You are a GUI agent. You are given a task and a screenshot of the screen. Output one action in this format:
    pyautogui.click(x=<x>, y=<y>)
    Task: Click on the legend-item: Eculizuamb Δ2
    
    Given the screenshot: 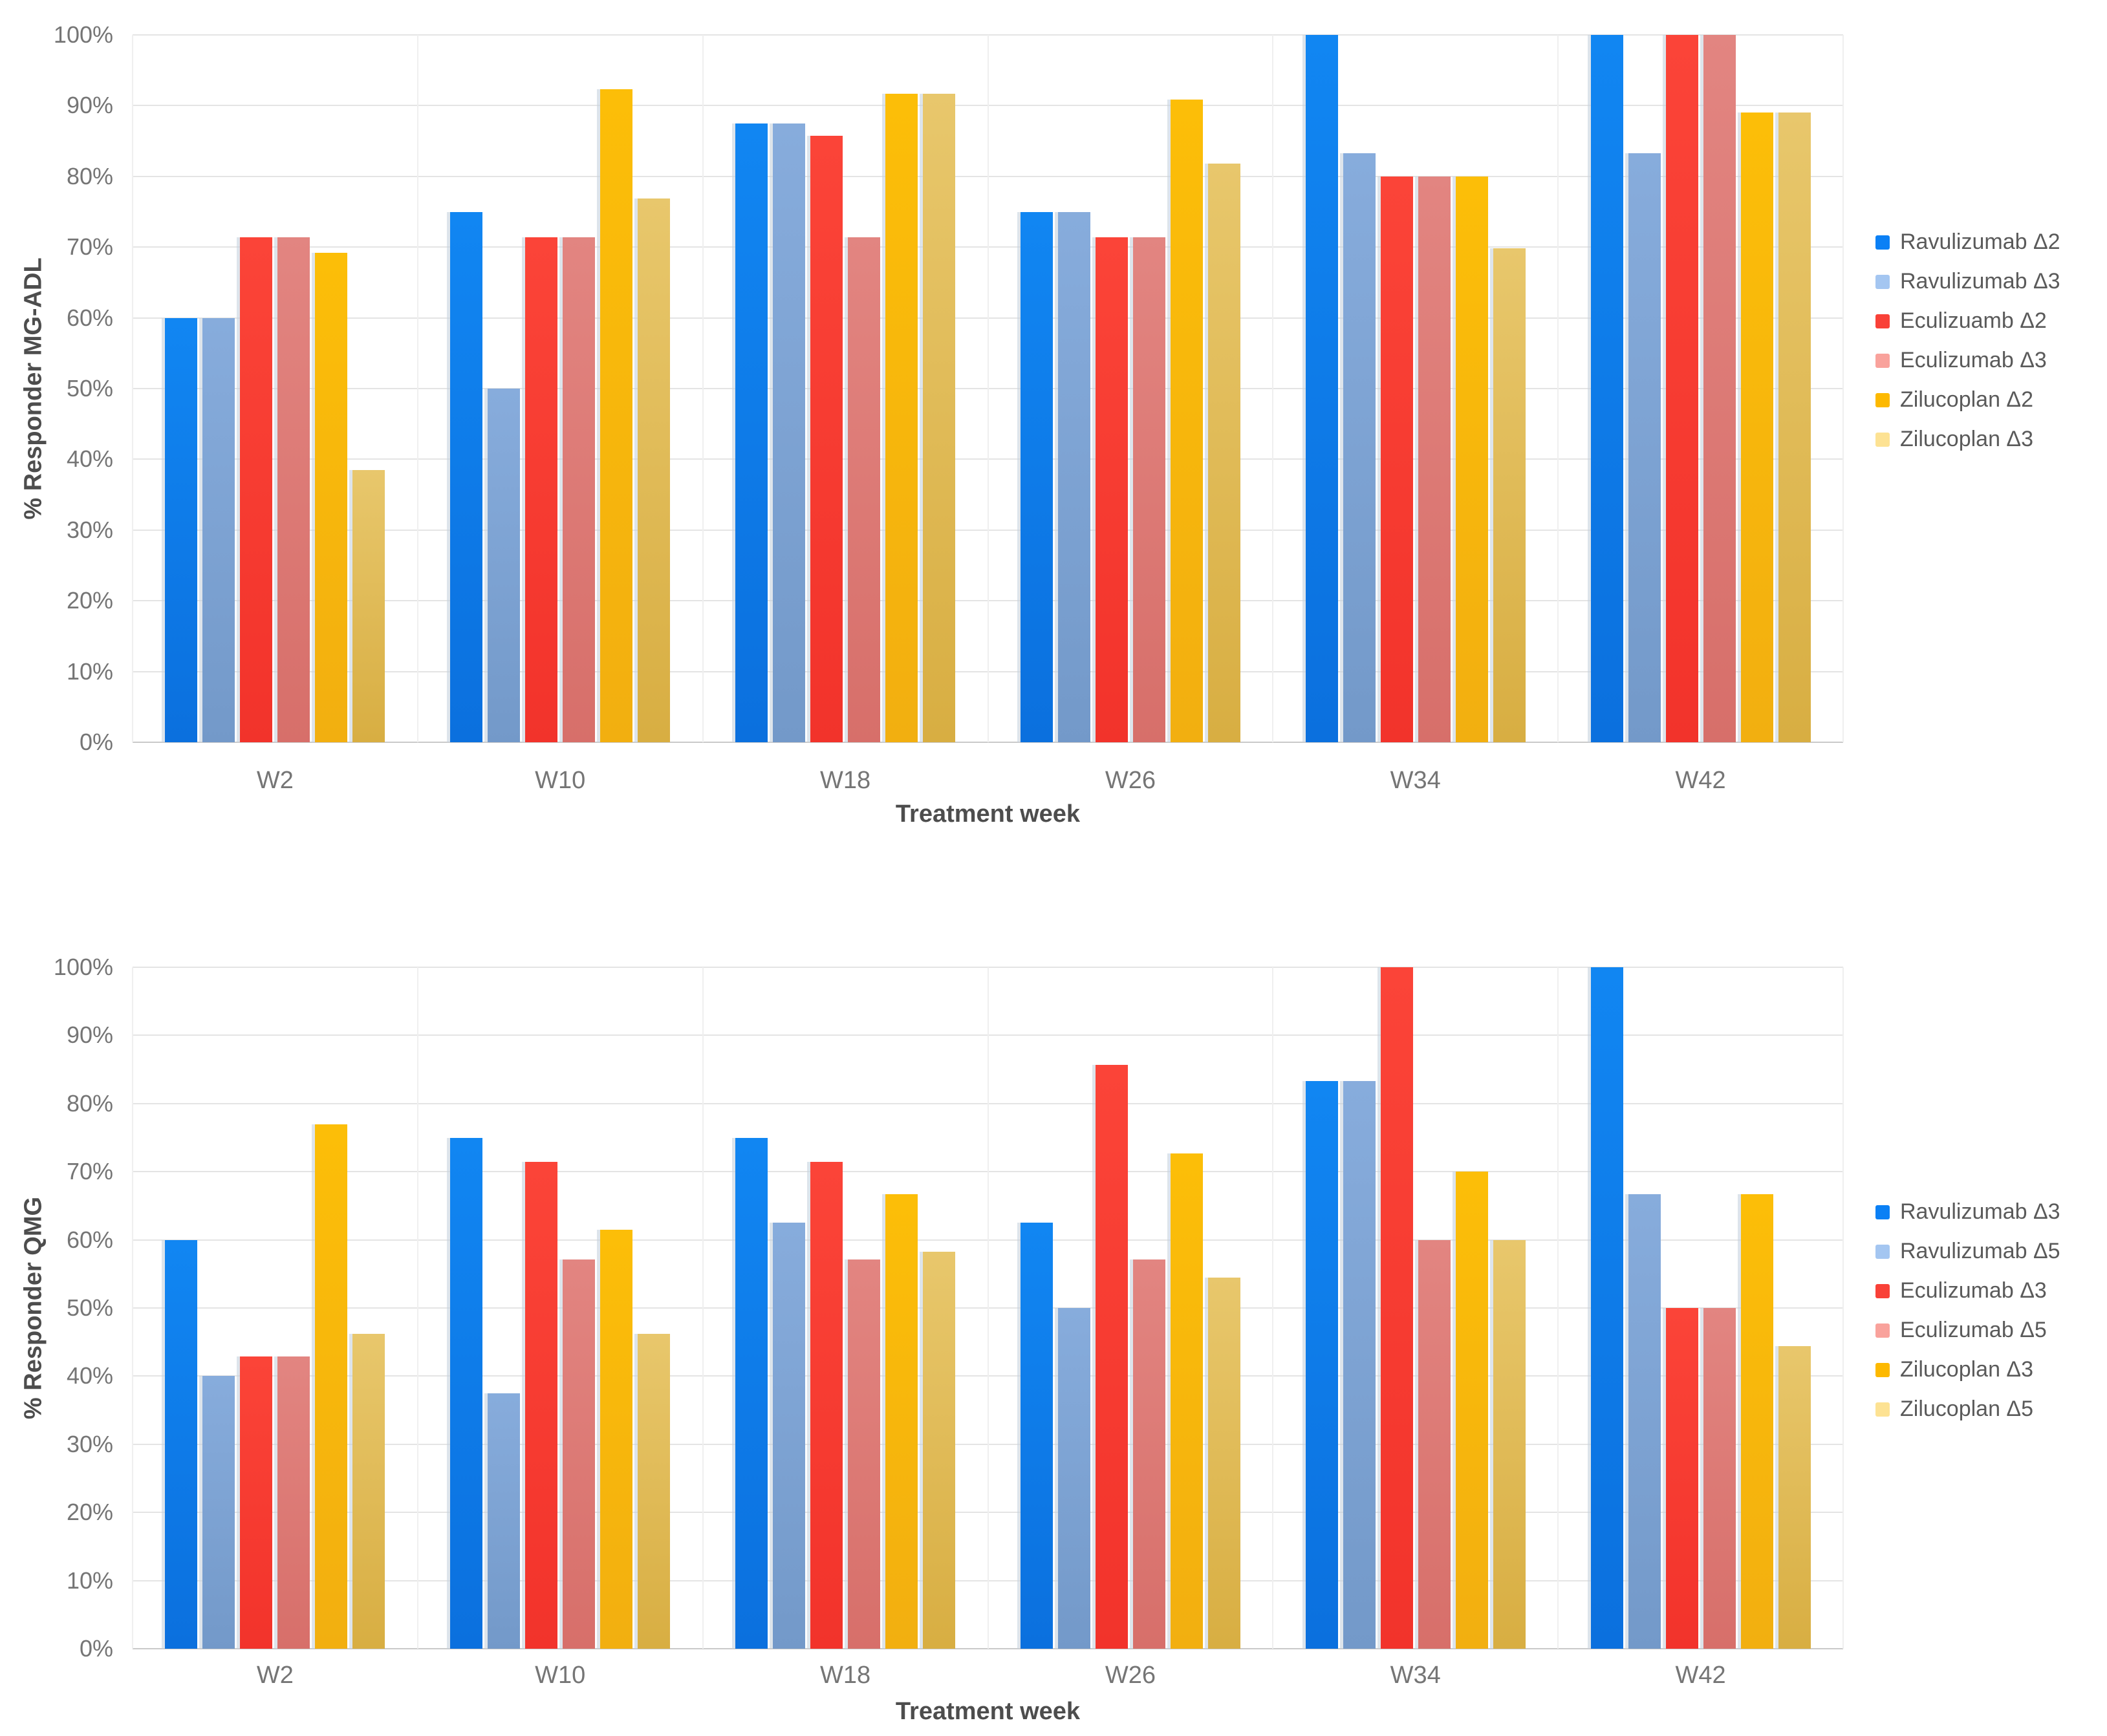 What is the action you would take?
    pyautogui.click(x=1967, y=321)
    